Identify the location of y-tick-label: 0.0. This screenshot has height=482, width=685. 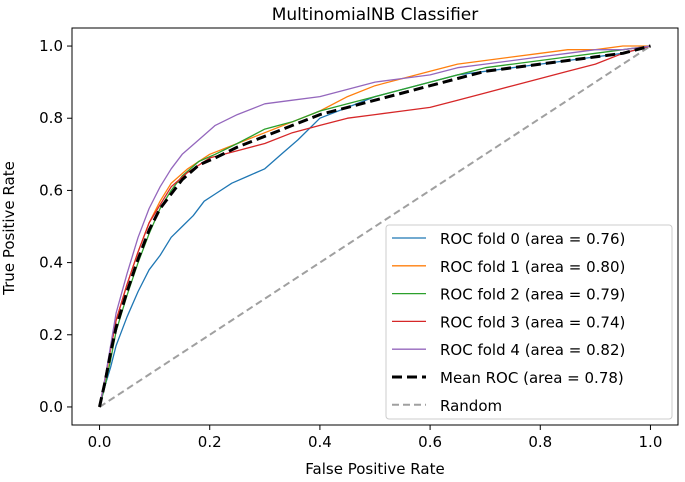
(51, 407).